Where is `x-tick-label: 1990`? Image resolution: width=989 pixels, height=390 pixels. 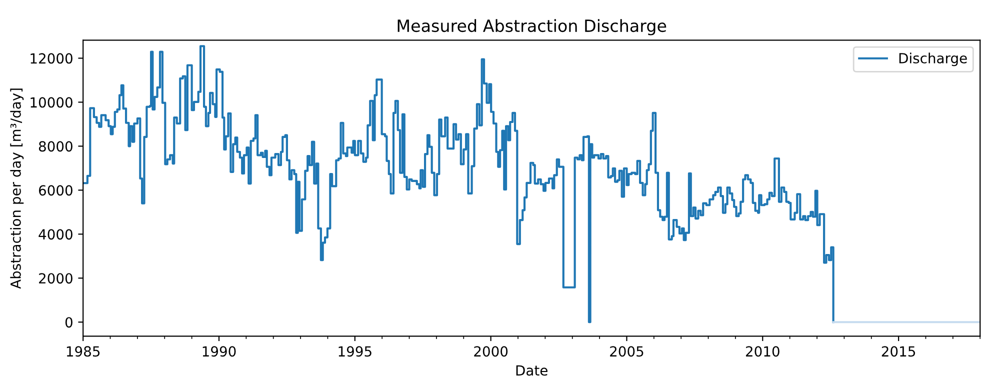 x-tick-label: 1990 is located at coordinates (219, 351).